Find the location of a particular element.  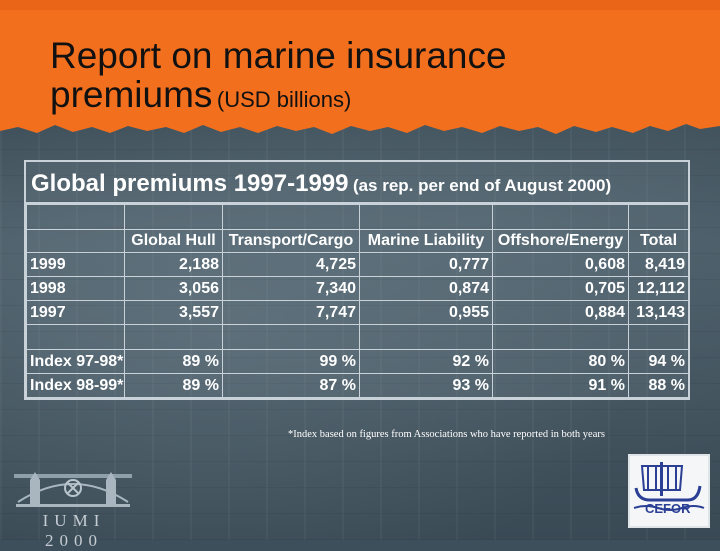

cell: 0,884 is located at coordinates (560, 312).